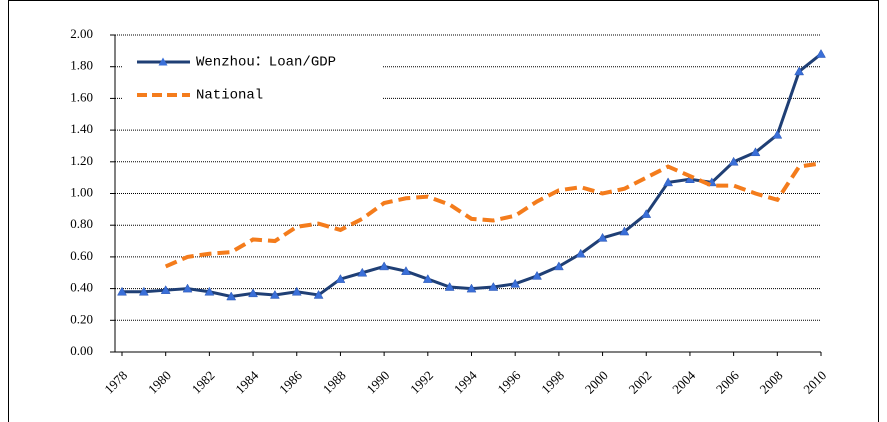 Image resolution: width=887 pixels, height=422 pixels. What do you see at coordinates (203, 382) in the screenshot?
I see `x-tick-label: 1982` at bounding box center [203, 382].